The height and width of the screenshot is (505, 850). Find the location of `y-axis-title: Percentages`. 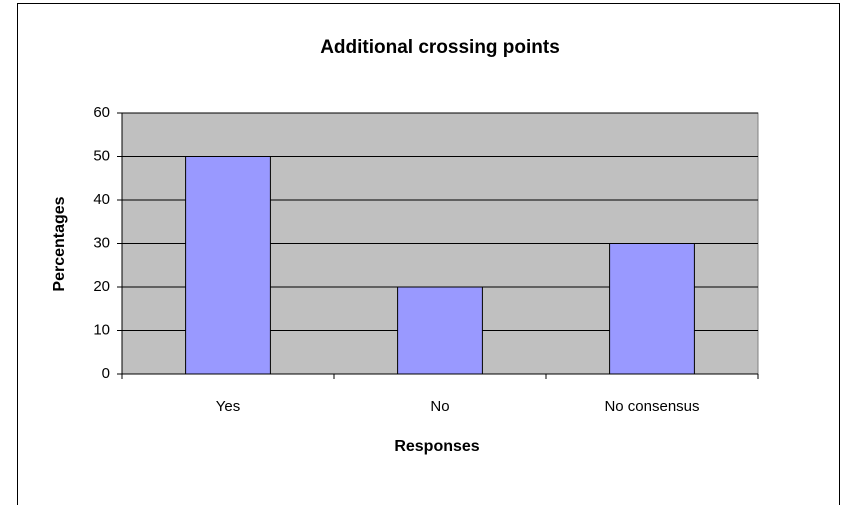

y-axis-title: Percentages is located at coordinates (59, 243).